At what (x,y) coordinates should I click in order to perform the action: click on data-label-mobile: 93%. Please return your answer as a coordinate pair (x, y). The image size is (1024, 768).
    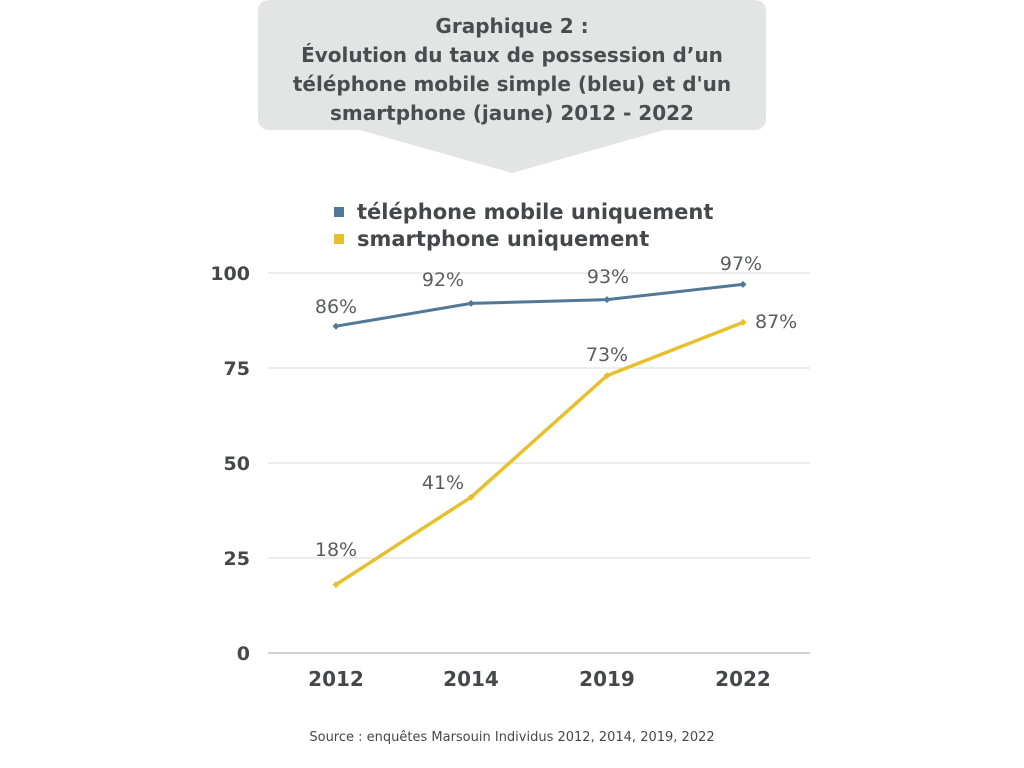
    Looking at the image, I should click on (608, 277).